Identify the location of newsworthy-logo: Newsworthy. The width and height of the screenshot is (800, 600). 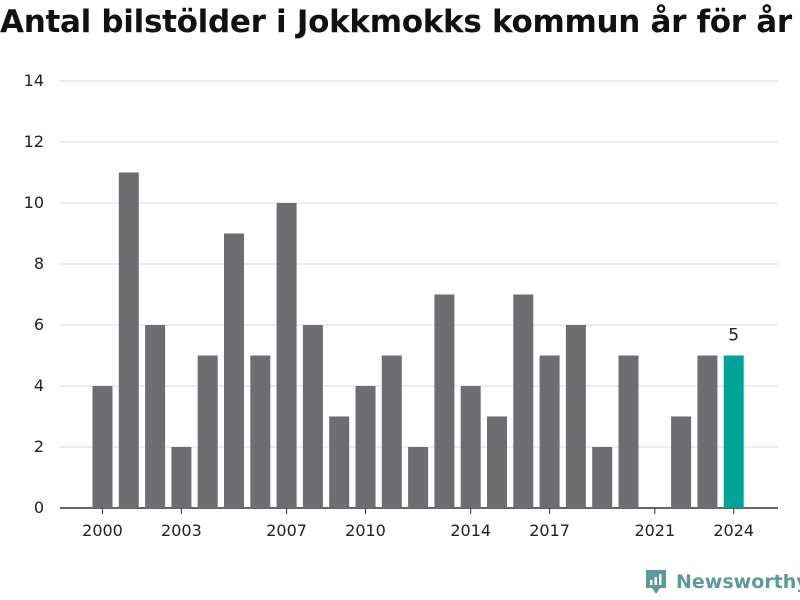
(722, 582).